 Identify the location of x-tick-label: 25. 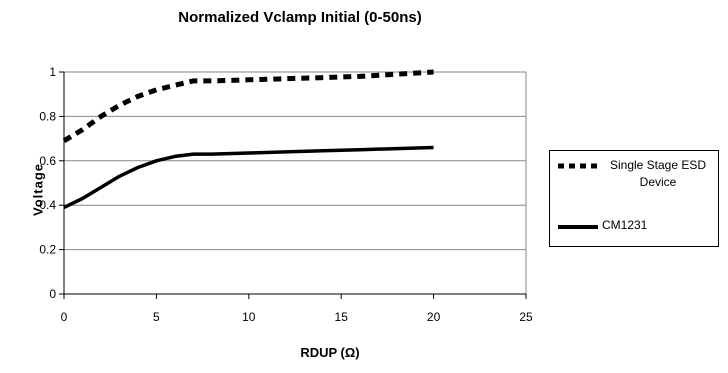
(526, 317).